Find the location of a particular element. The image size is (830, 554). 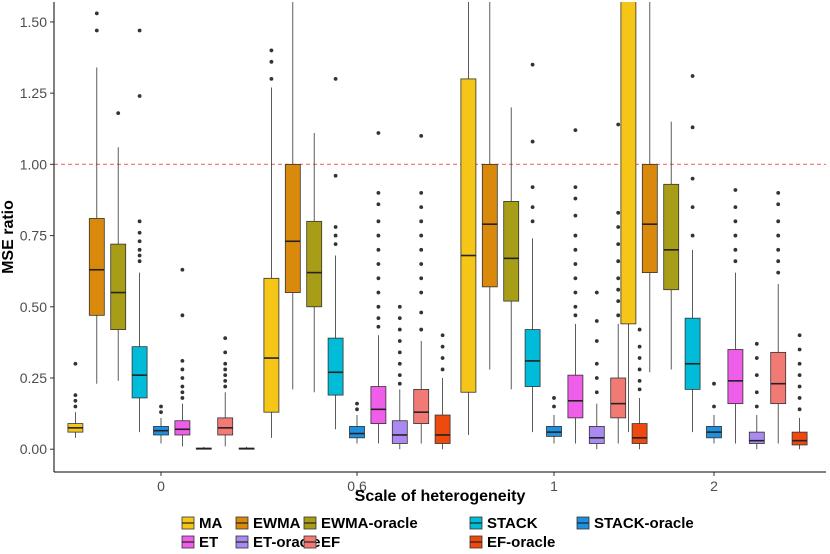

legend-item: STACK-oracle is located at coordinates (635, 523).